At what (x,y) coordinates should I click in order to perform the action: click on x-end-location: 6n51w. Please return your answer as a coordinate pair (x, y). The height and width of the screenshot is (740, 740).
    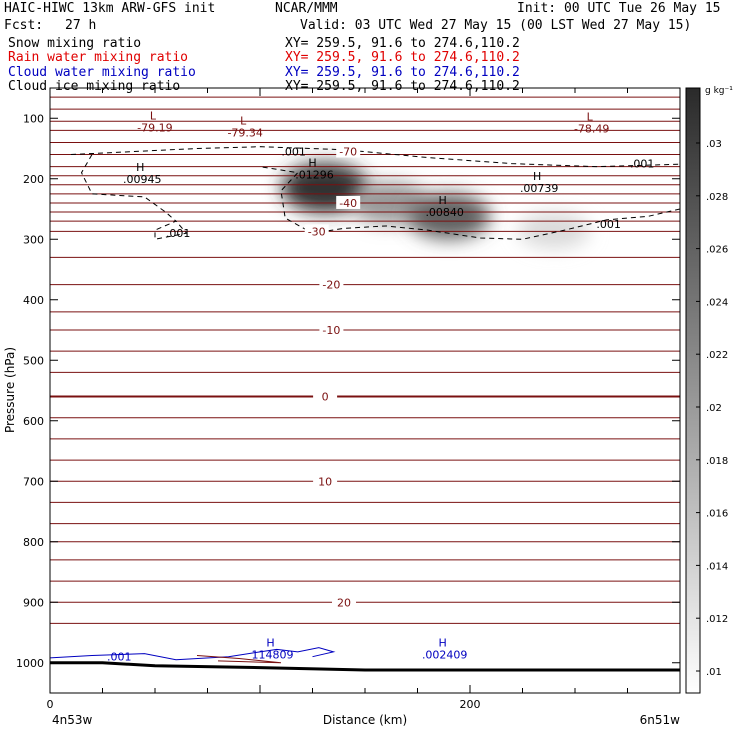
    Looking at the image, I should click on (660, 720).